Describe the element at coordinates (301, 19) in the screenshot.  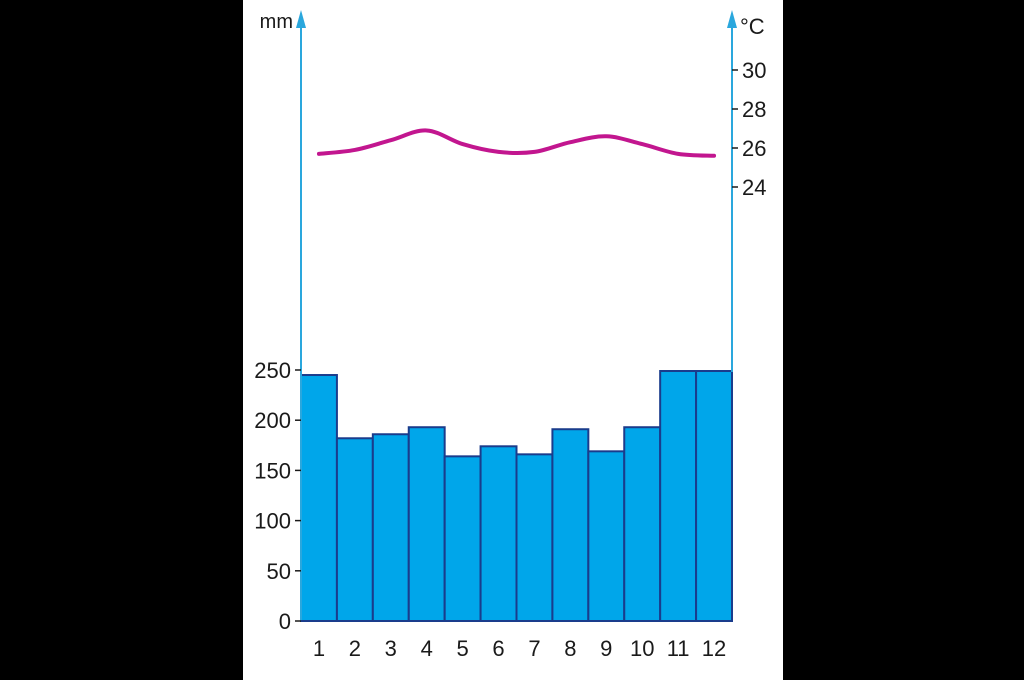
I see `left-axis-arrow-icon` at that location.